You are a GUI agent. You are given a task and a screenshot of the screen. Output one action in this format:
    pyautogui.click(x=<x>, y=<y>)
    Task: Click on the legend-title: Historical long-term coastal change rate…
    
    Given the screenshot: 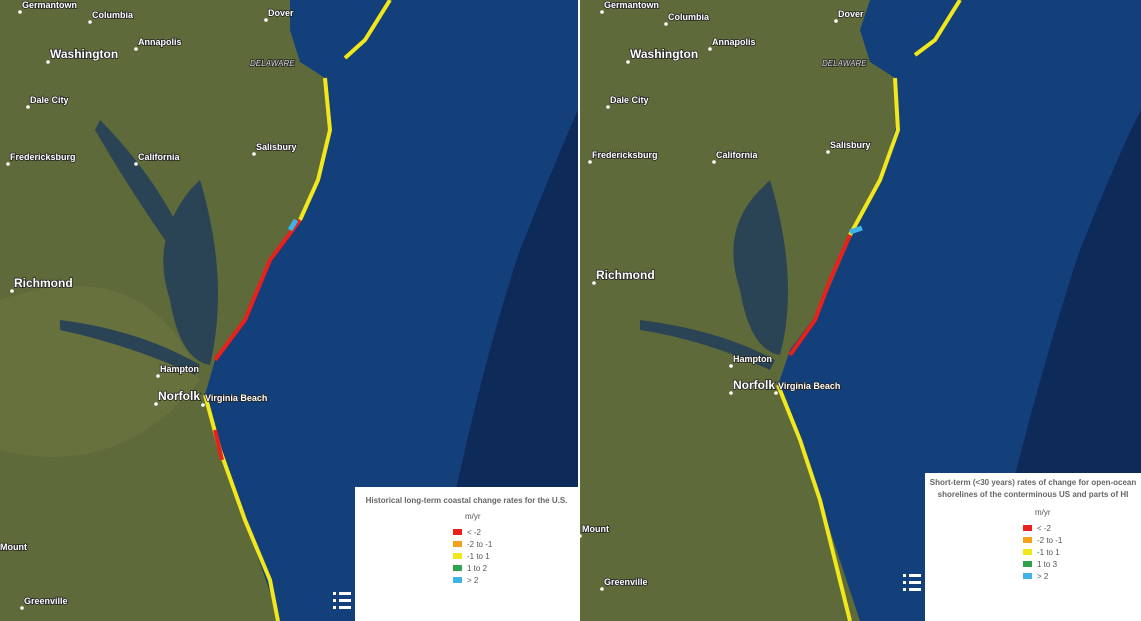 What is the action you would take?
    pyautogui.click(x=467, y=500)
    